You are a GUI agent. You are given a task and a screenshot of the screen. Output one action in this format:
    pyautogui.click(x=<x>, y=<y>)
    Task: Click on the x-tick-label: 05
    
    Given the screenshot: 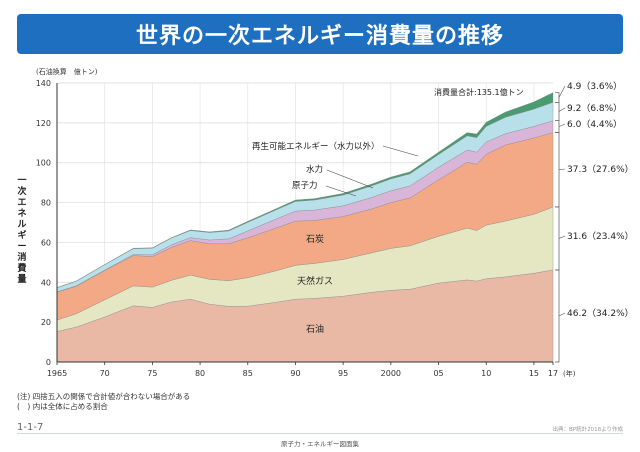 What is the action you would take?
    pyautogui.click(x=438, y=373)
    